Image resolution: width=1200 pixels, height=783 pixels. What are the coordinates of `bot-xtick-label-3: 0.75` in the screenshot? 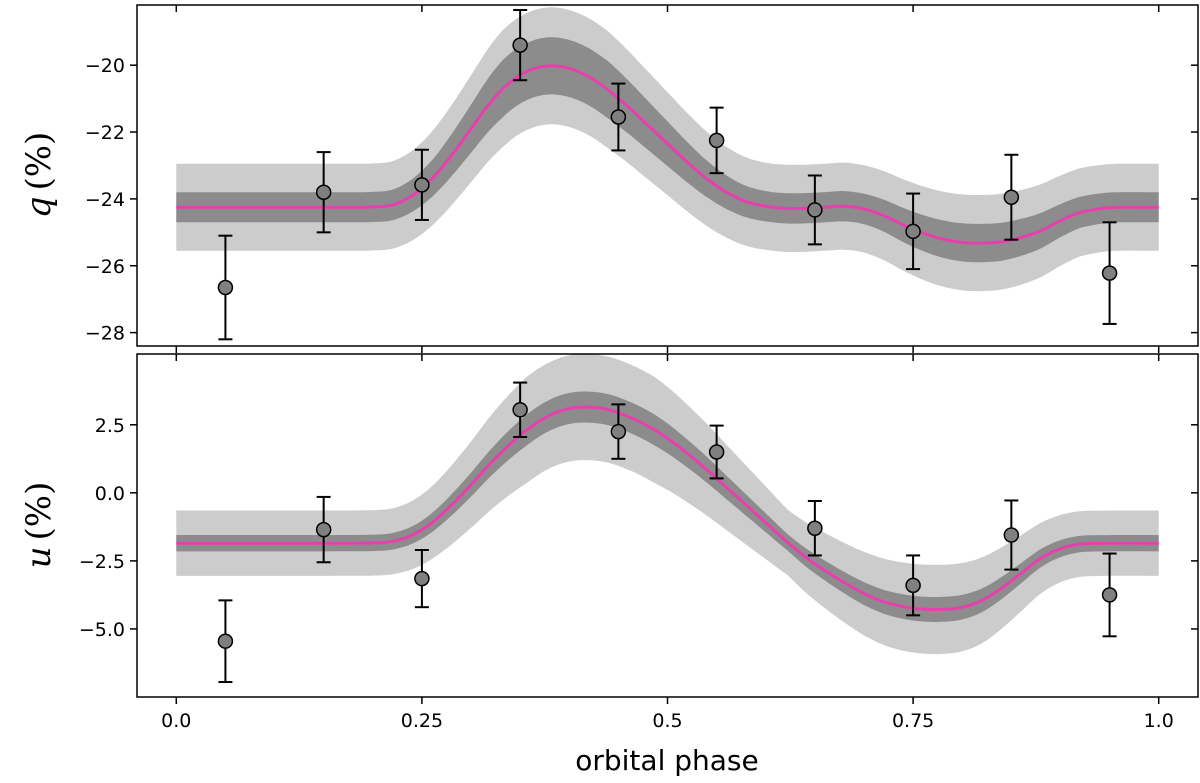 It's located at (913, 721).